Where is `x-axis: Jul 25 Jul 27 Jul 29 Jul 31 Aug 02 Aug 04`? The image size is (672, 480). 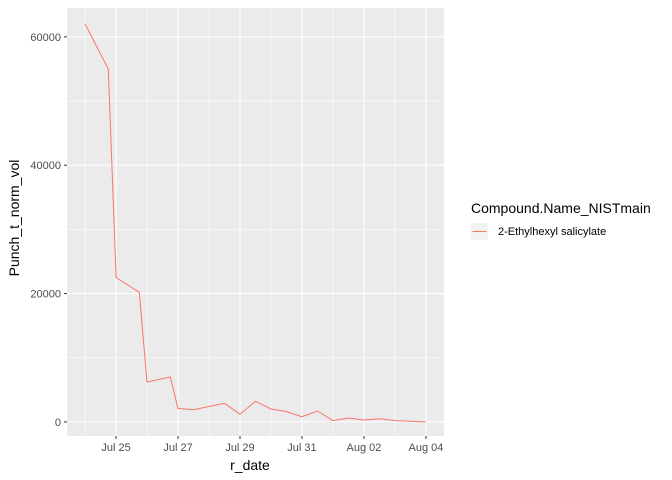
x-axis: Jul 25 Jul 27 Jul 29 Jul 31 Aug 02 Aug 04 is located at coordinates (272, 445).